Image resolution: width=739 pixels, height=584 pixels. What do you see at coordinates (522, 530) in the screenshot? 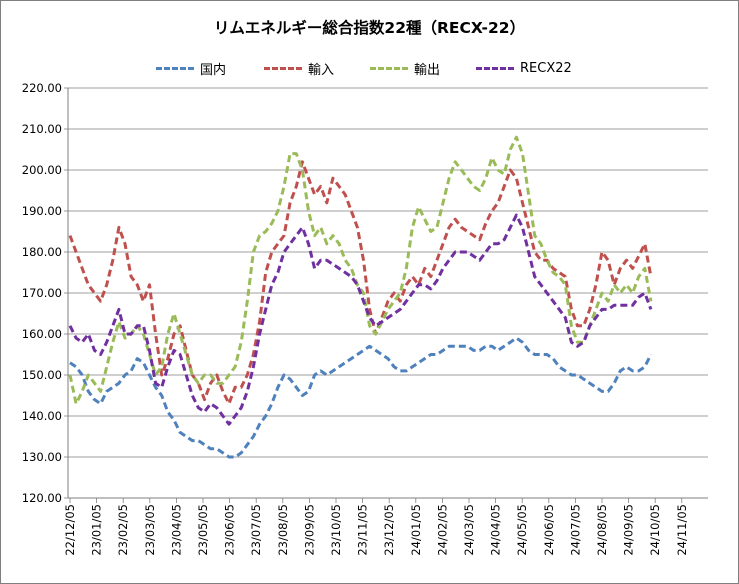
I see `x-tick-label: 24/05/05` at bounding box center [522, 530].